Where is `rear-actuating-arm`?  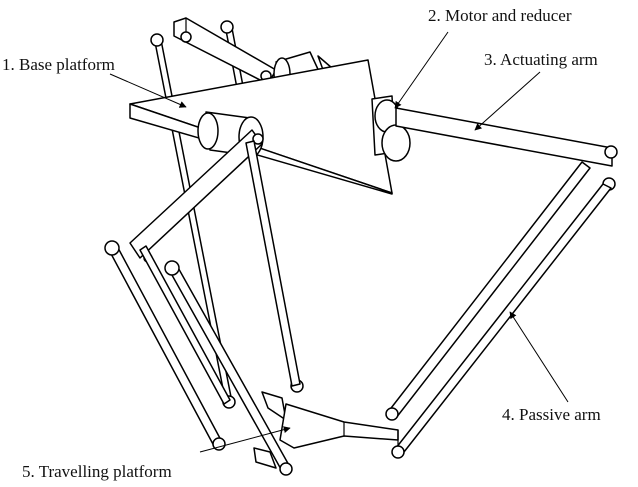 rear-actuating-arm is located at coordinates (225, 51).